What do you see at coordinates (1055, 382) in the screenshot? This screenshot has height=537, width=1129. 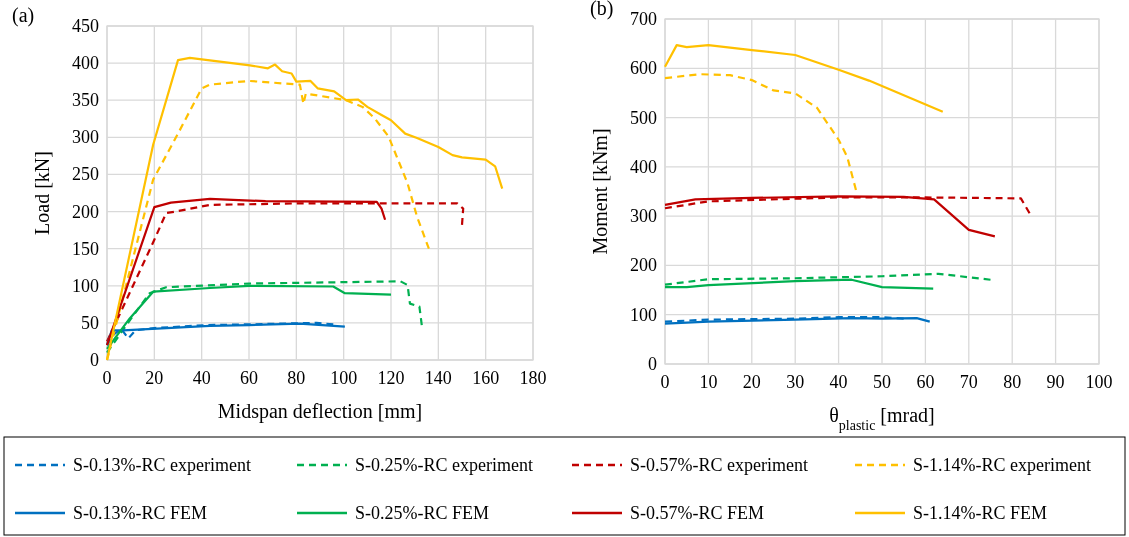 I see `x-tick-label: 90` at bounding box center [1055, 382].